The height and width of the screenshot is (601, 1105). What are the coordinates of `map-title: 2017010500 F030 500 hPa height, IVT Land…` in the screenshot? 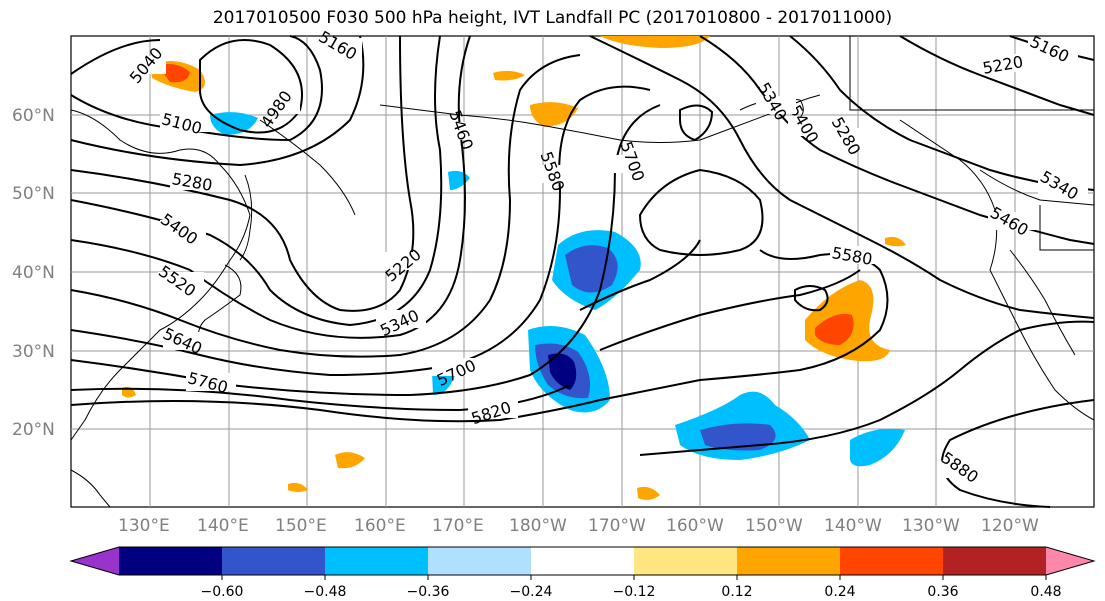 It's located at (552, 18).